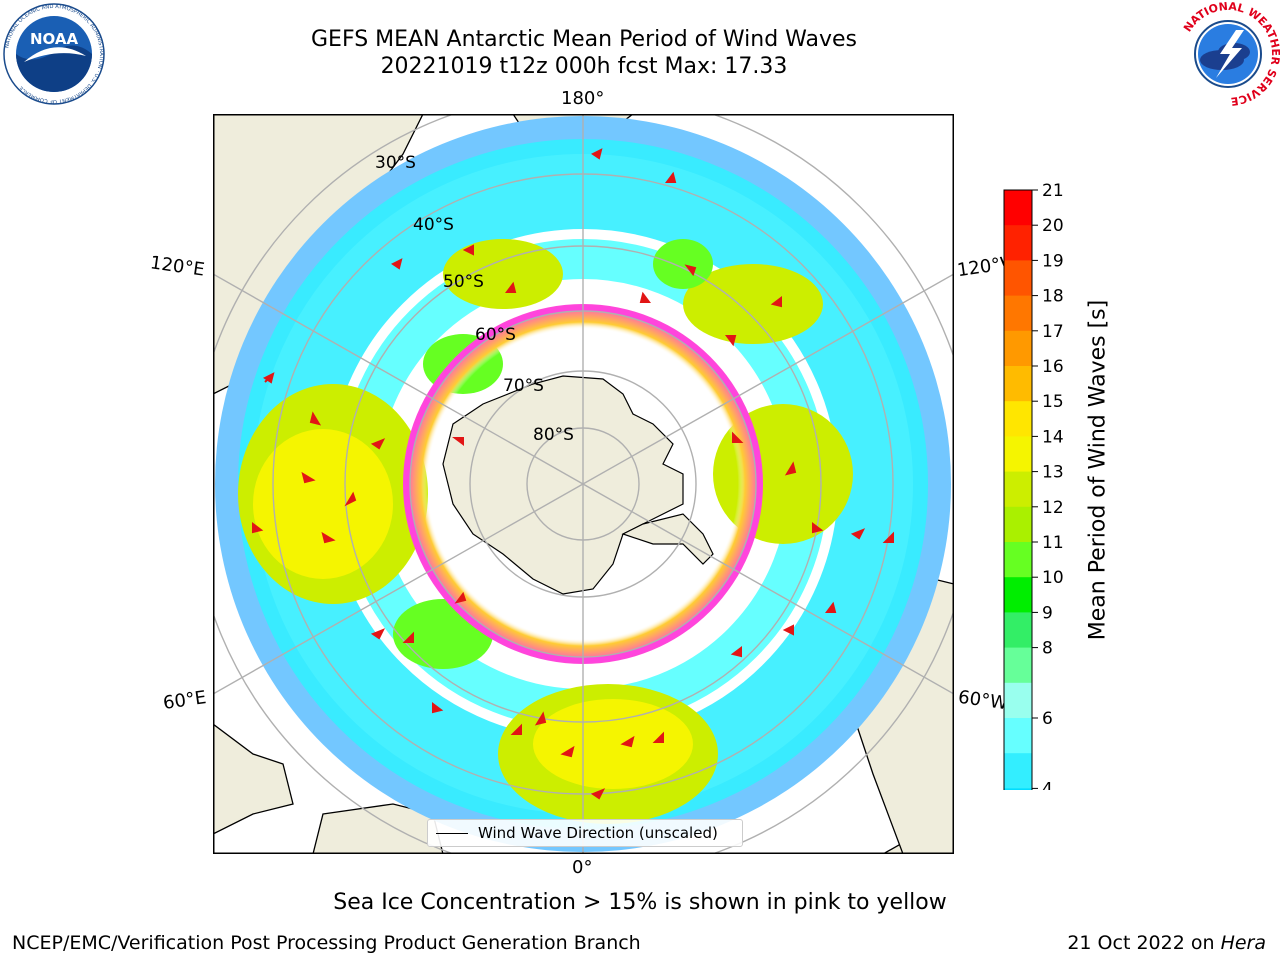 The image size is (1280, 960). What do you see at coordinates (582, 867) in the screenshot?
I see `lon-label-0: 0°` at bounding box center [582, 867].